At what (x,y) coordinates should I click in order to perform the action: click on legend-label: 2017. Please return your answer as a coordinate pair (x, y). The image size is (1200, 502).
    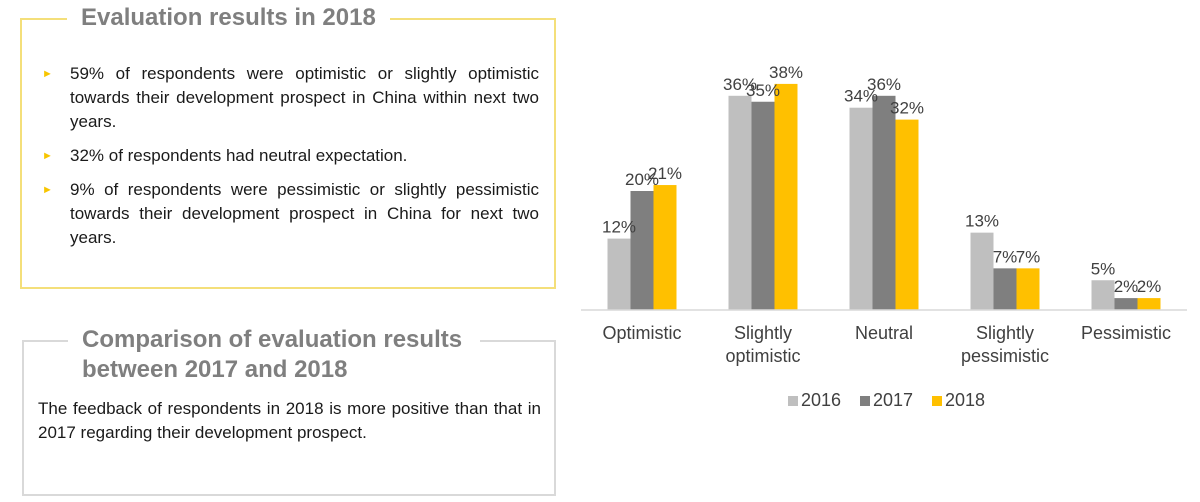
    Looking at the image, I should click on (893, 400).